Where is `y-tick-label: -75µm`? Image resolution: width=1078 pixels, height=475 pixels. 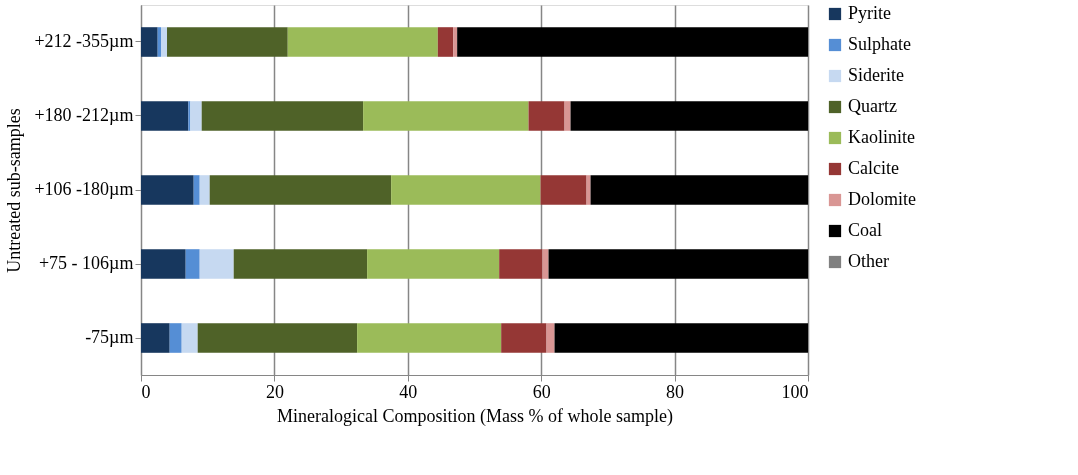 y-tick-label: -75µm is located at coordinates (109, 337).